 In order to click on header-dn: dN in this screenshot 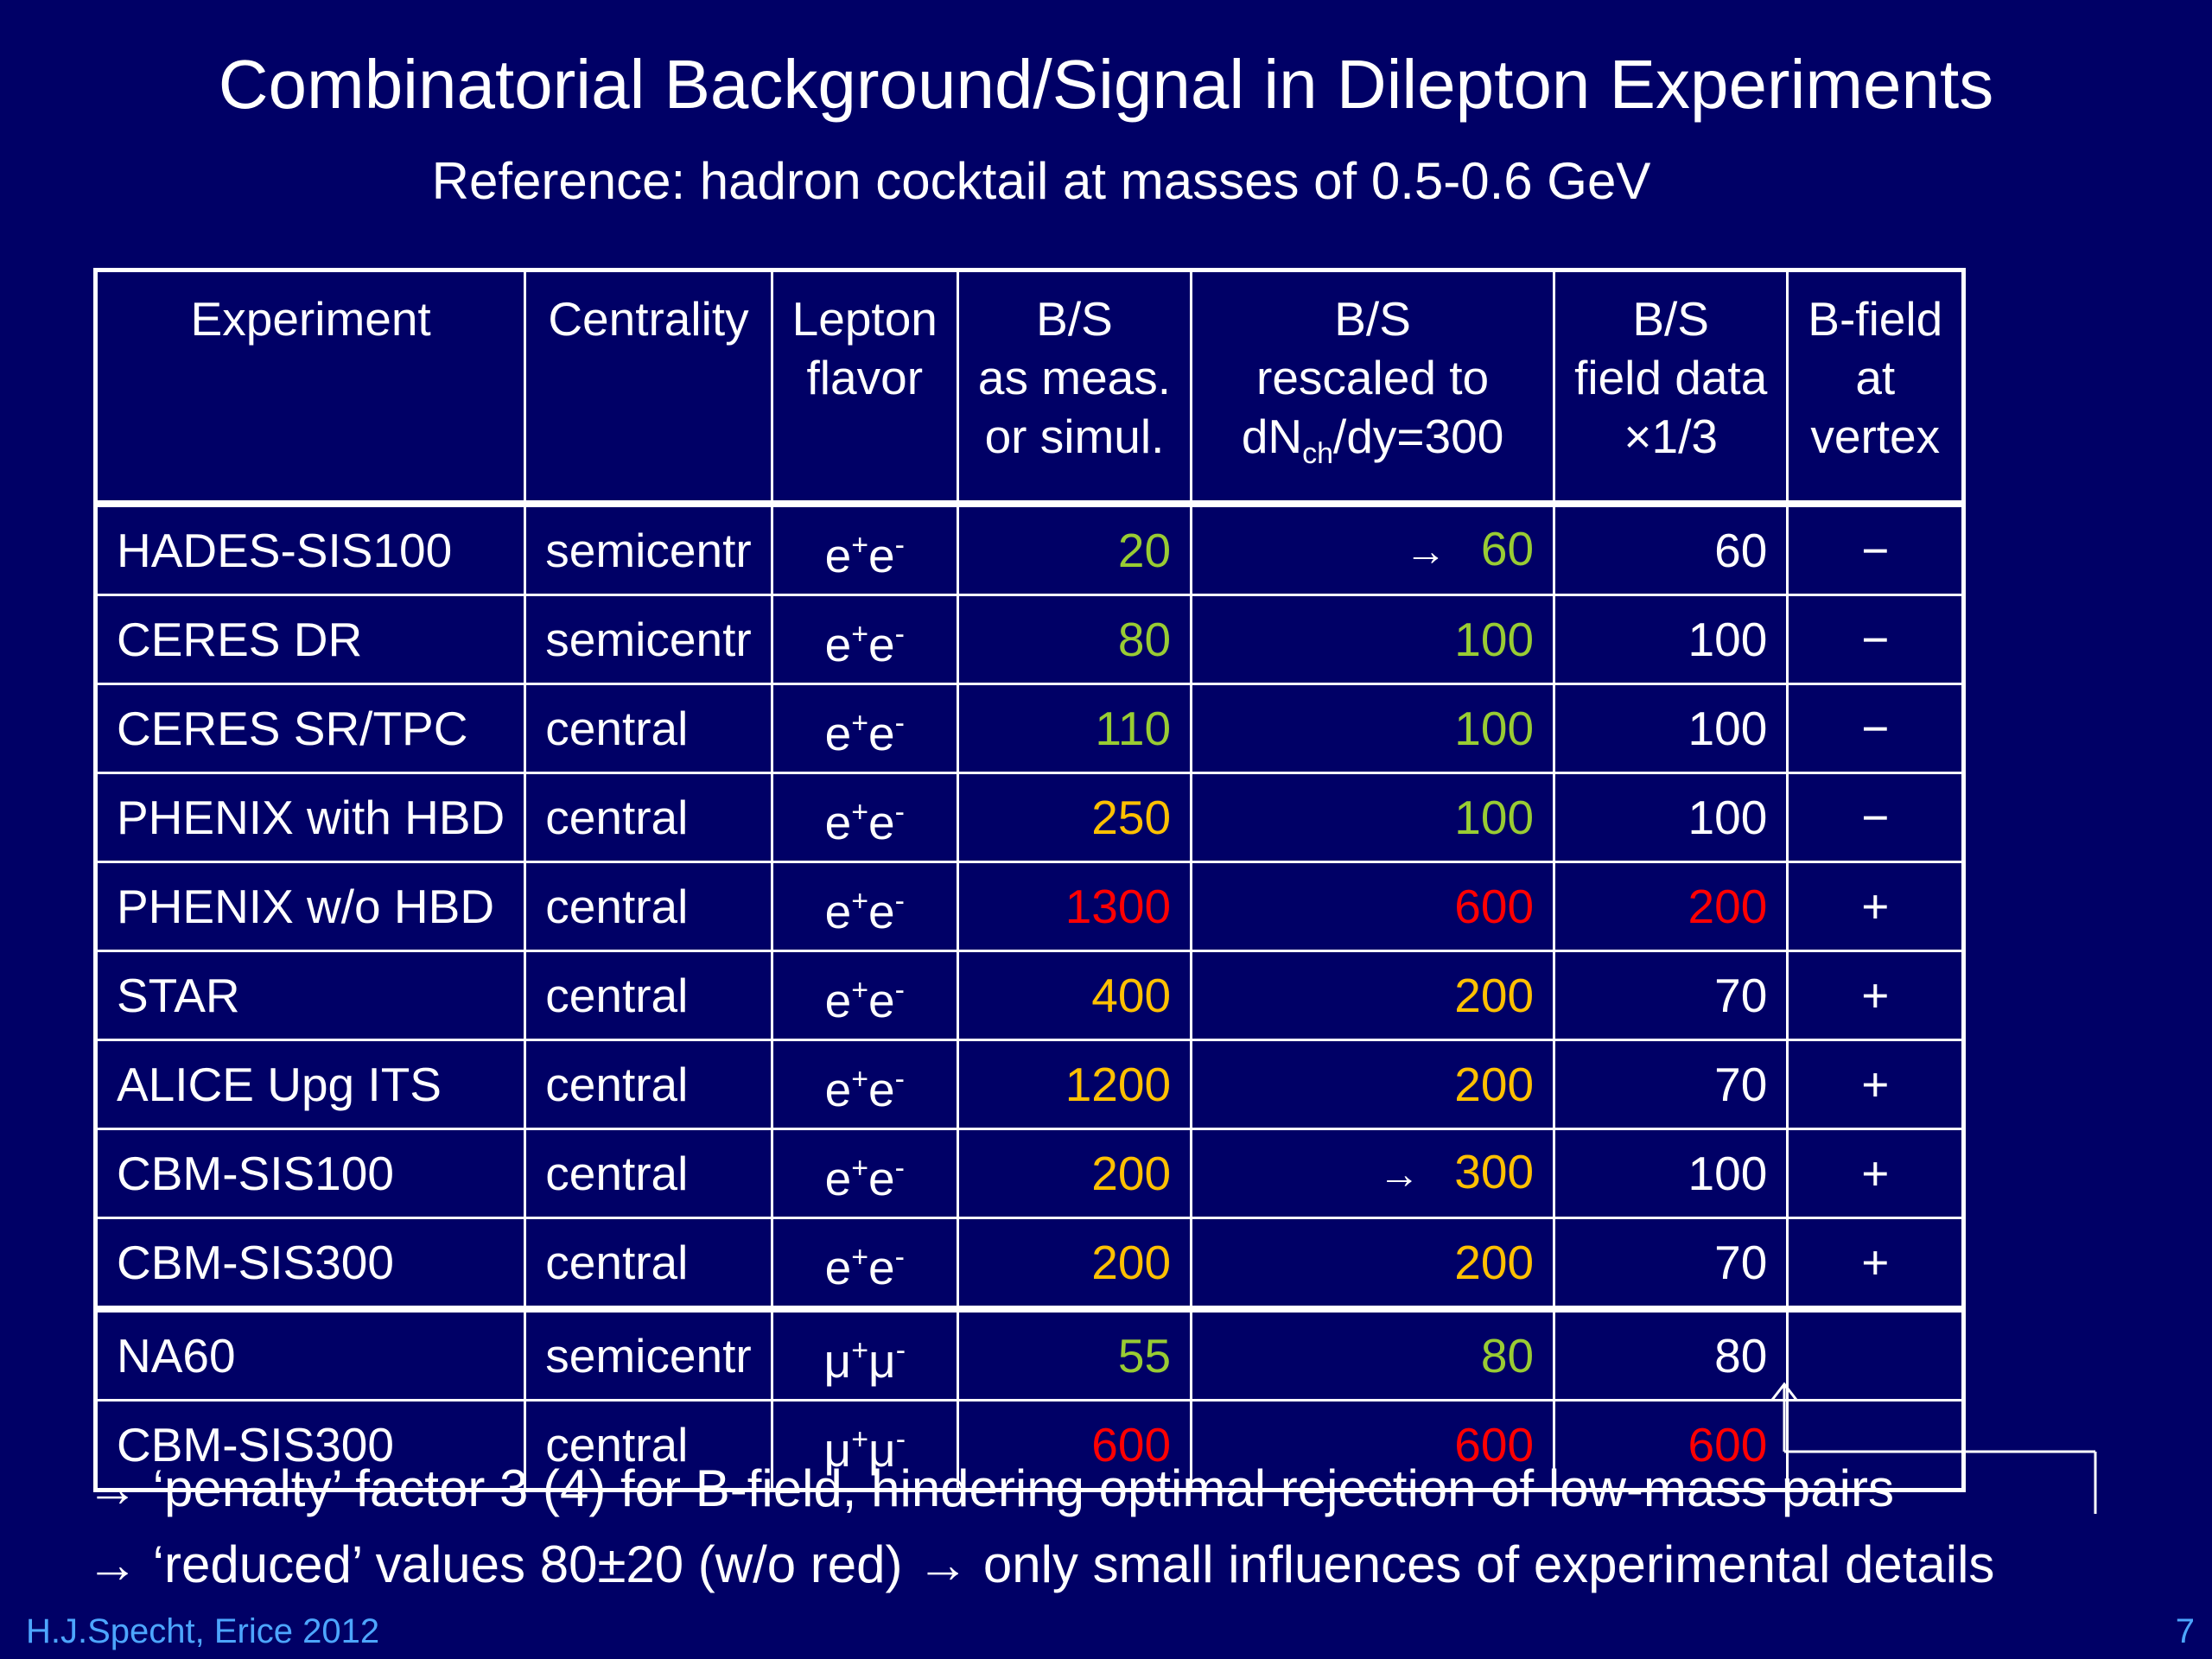, I will do `click(1272, 436)`.